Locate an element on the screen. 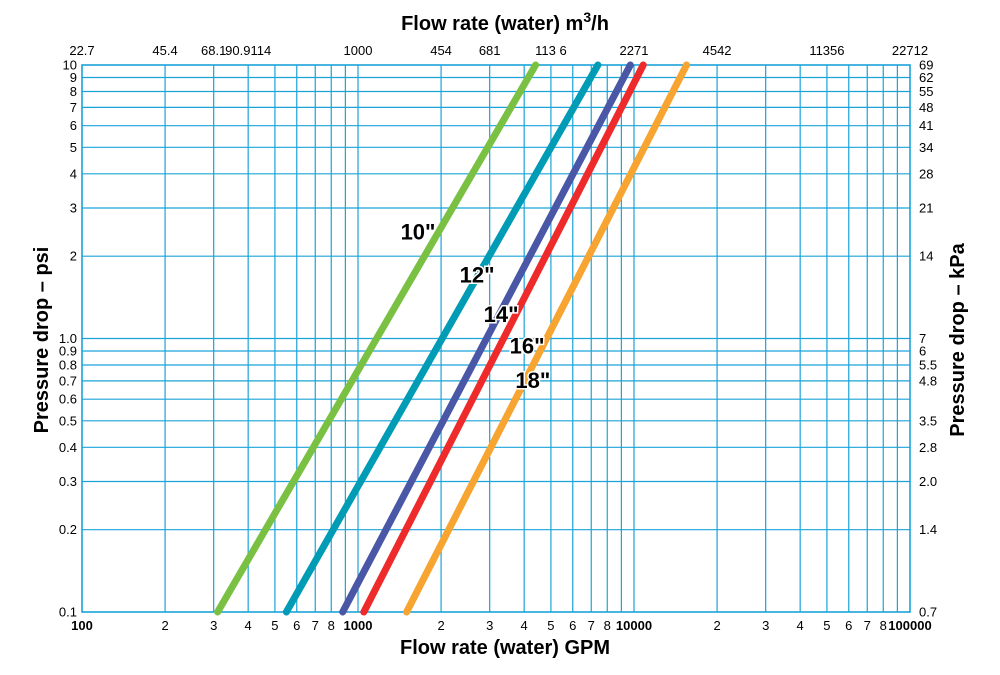 The height and width of the screenshot is (675, 1000). x-tick-label-top: 1000 is located at coordinates (358, 50).